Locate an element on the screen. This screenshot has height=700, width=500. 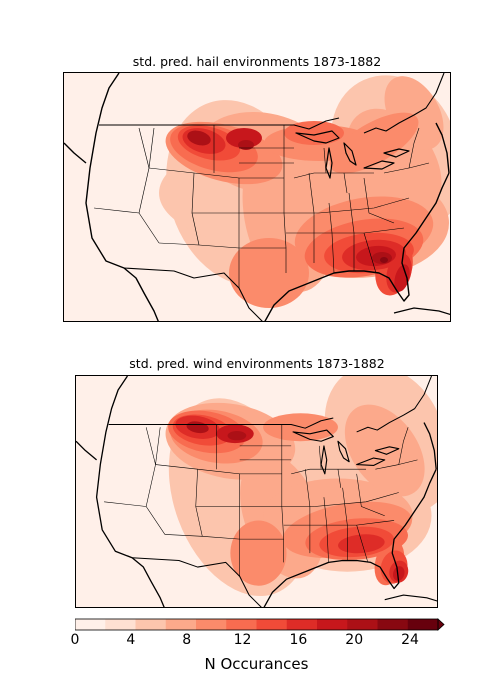
colorbar is located at coordinates (260, 624).